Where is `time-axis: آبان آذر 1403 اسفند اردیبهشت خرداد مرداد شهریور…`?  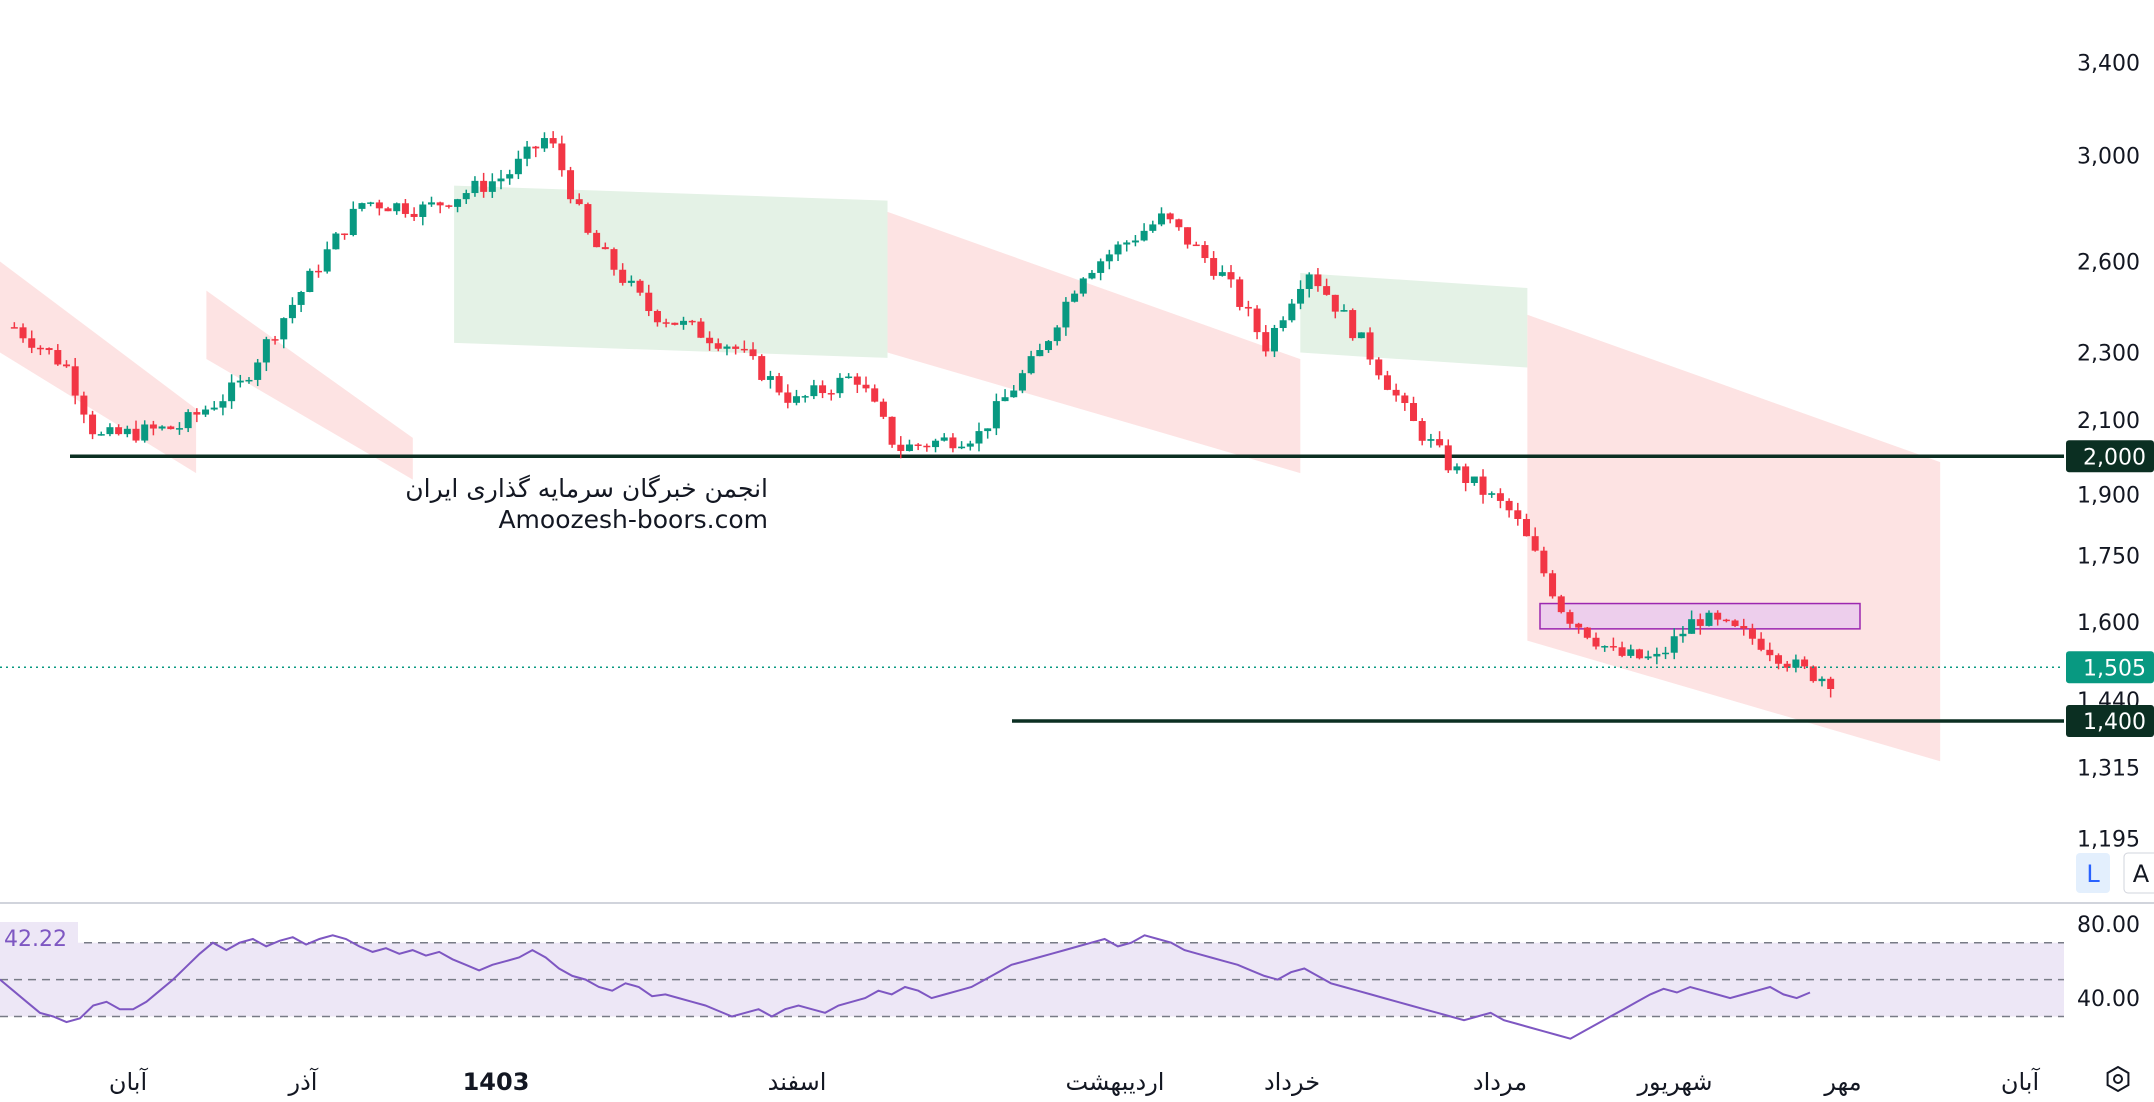
time-axis: آبان آذر 1403 اسفند اردیبهشت خرداد مرداد شهریور… is located at coordinates (1075, 1081).